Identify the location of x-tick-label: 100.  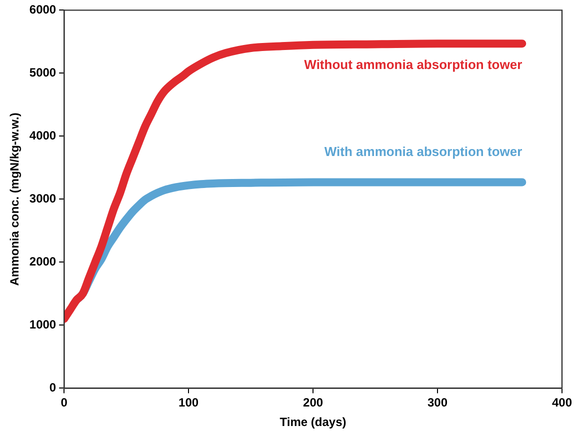
(188, 403).